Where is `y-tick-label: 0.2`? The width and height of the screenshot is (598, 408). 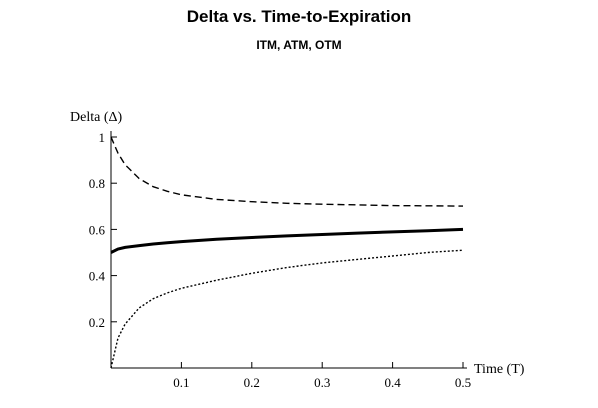 y-tick-label: 0.2 is located at coordinates (97, 322).